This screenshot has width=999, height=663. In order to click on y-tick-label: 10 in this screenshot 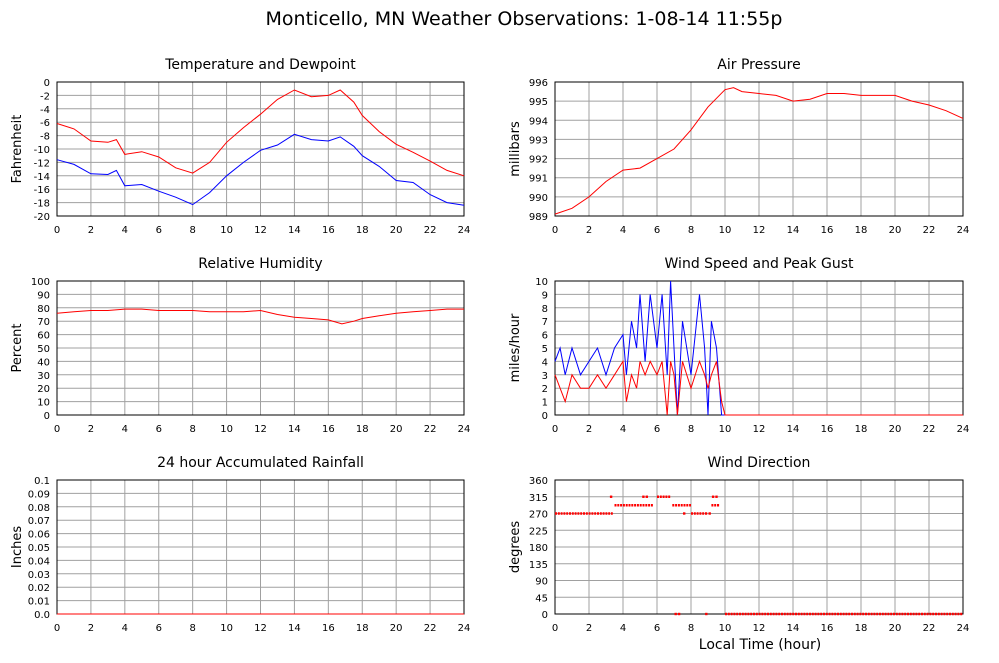, I will do `click(43, 403)`.